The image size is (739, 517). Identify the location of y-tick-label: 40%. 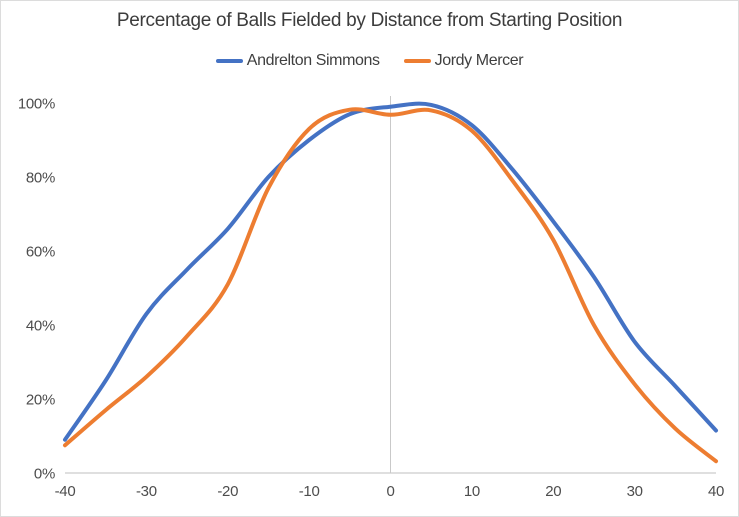
(40, 326).